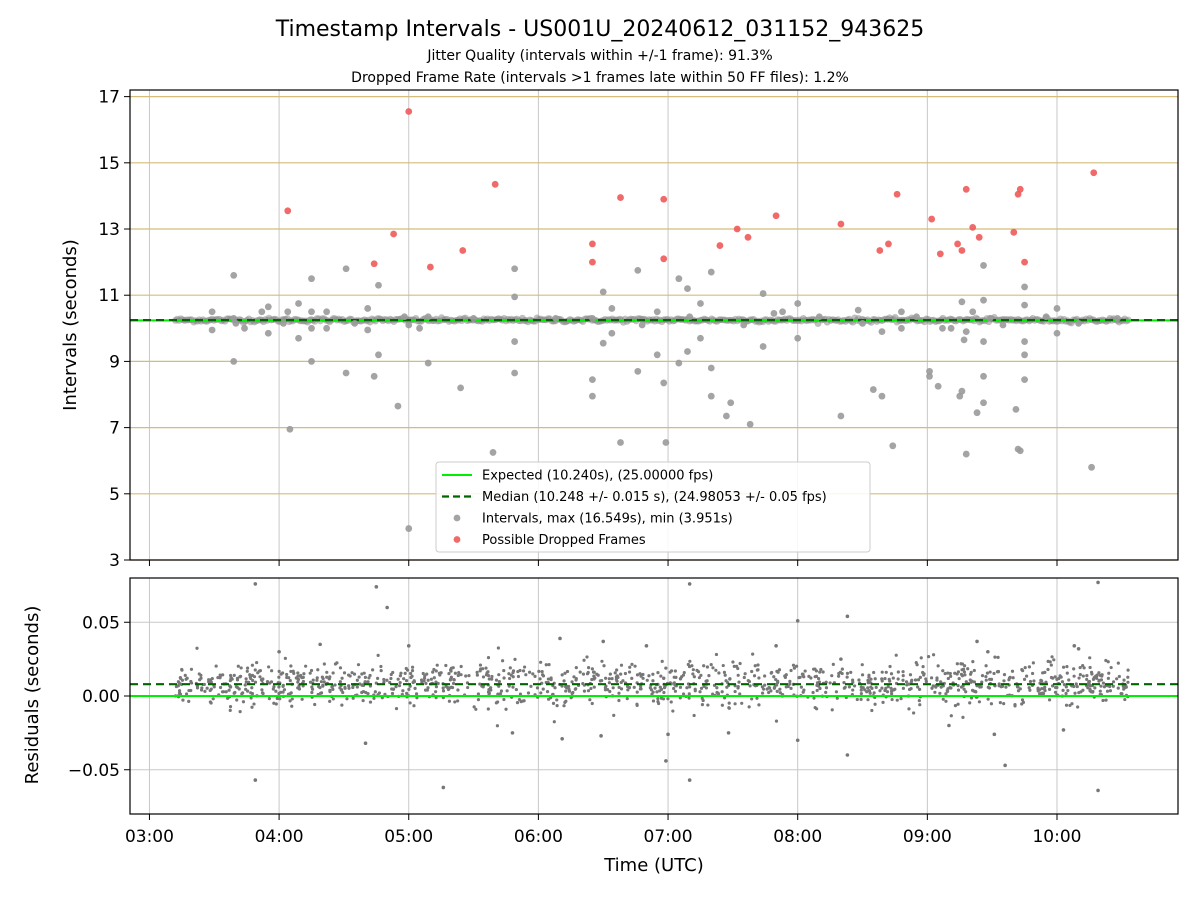 This screenshot has height=900, width=1200. What do you see at coordinates (94, 771) in the screenshot?
I see `y-tick-label: −0.05` at bounding box center [94, 771].